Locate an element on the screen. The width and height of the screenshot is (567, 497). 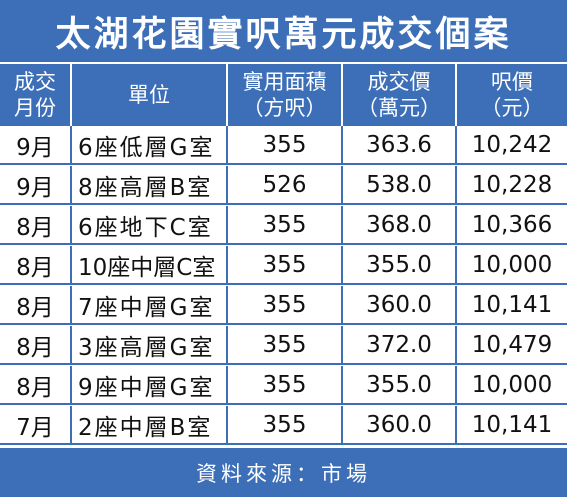
cell-unit: 7座中層G室 is located at coordinates (150, 304).